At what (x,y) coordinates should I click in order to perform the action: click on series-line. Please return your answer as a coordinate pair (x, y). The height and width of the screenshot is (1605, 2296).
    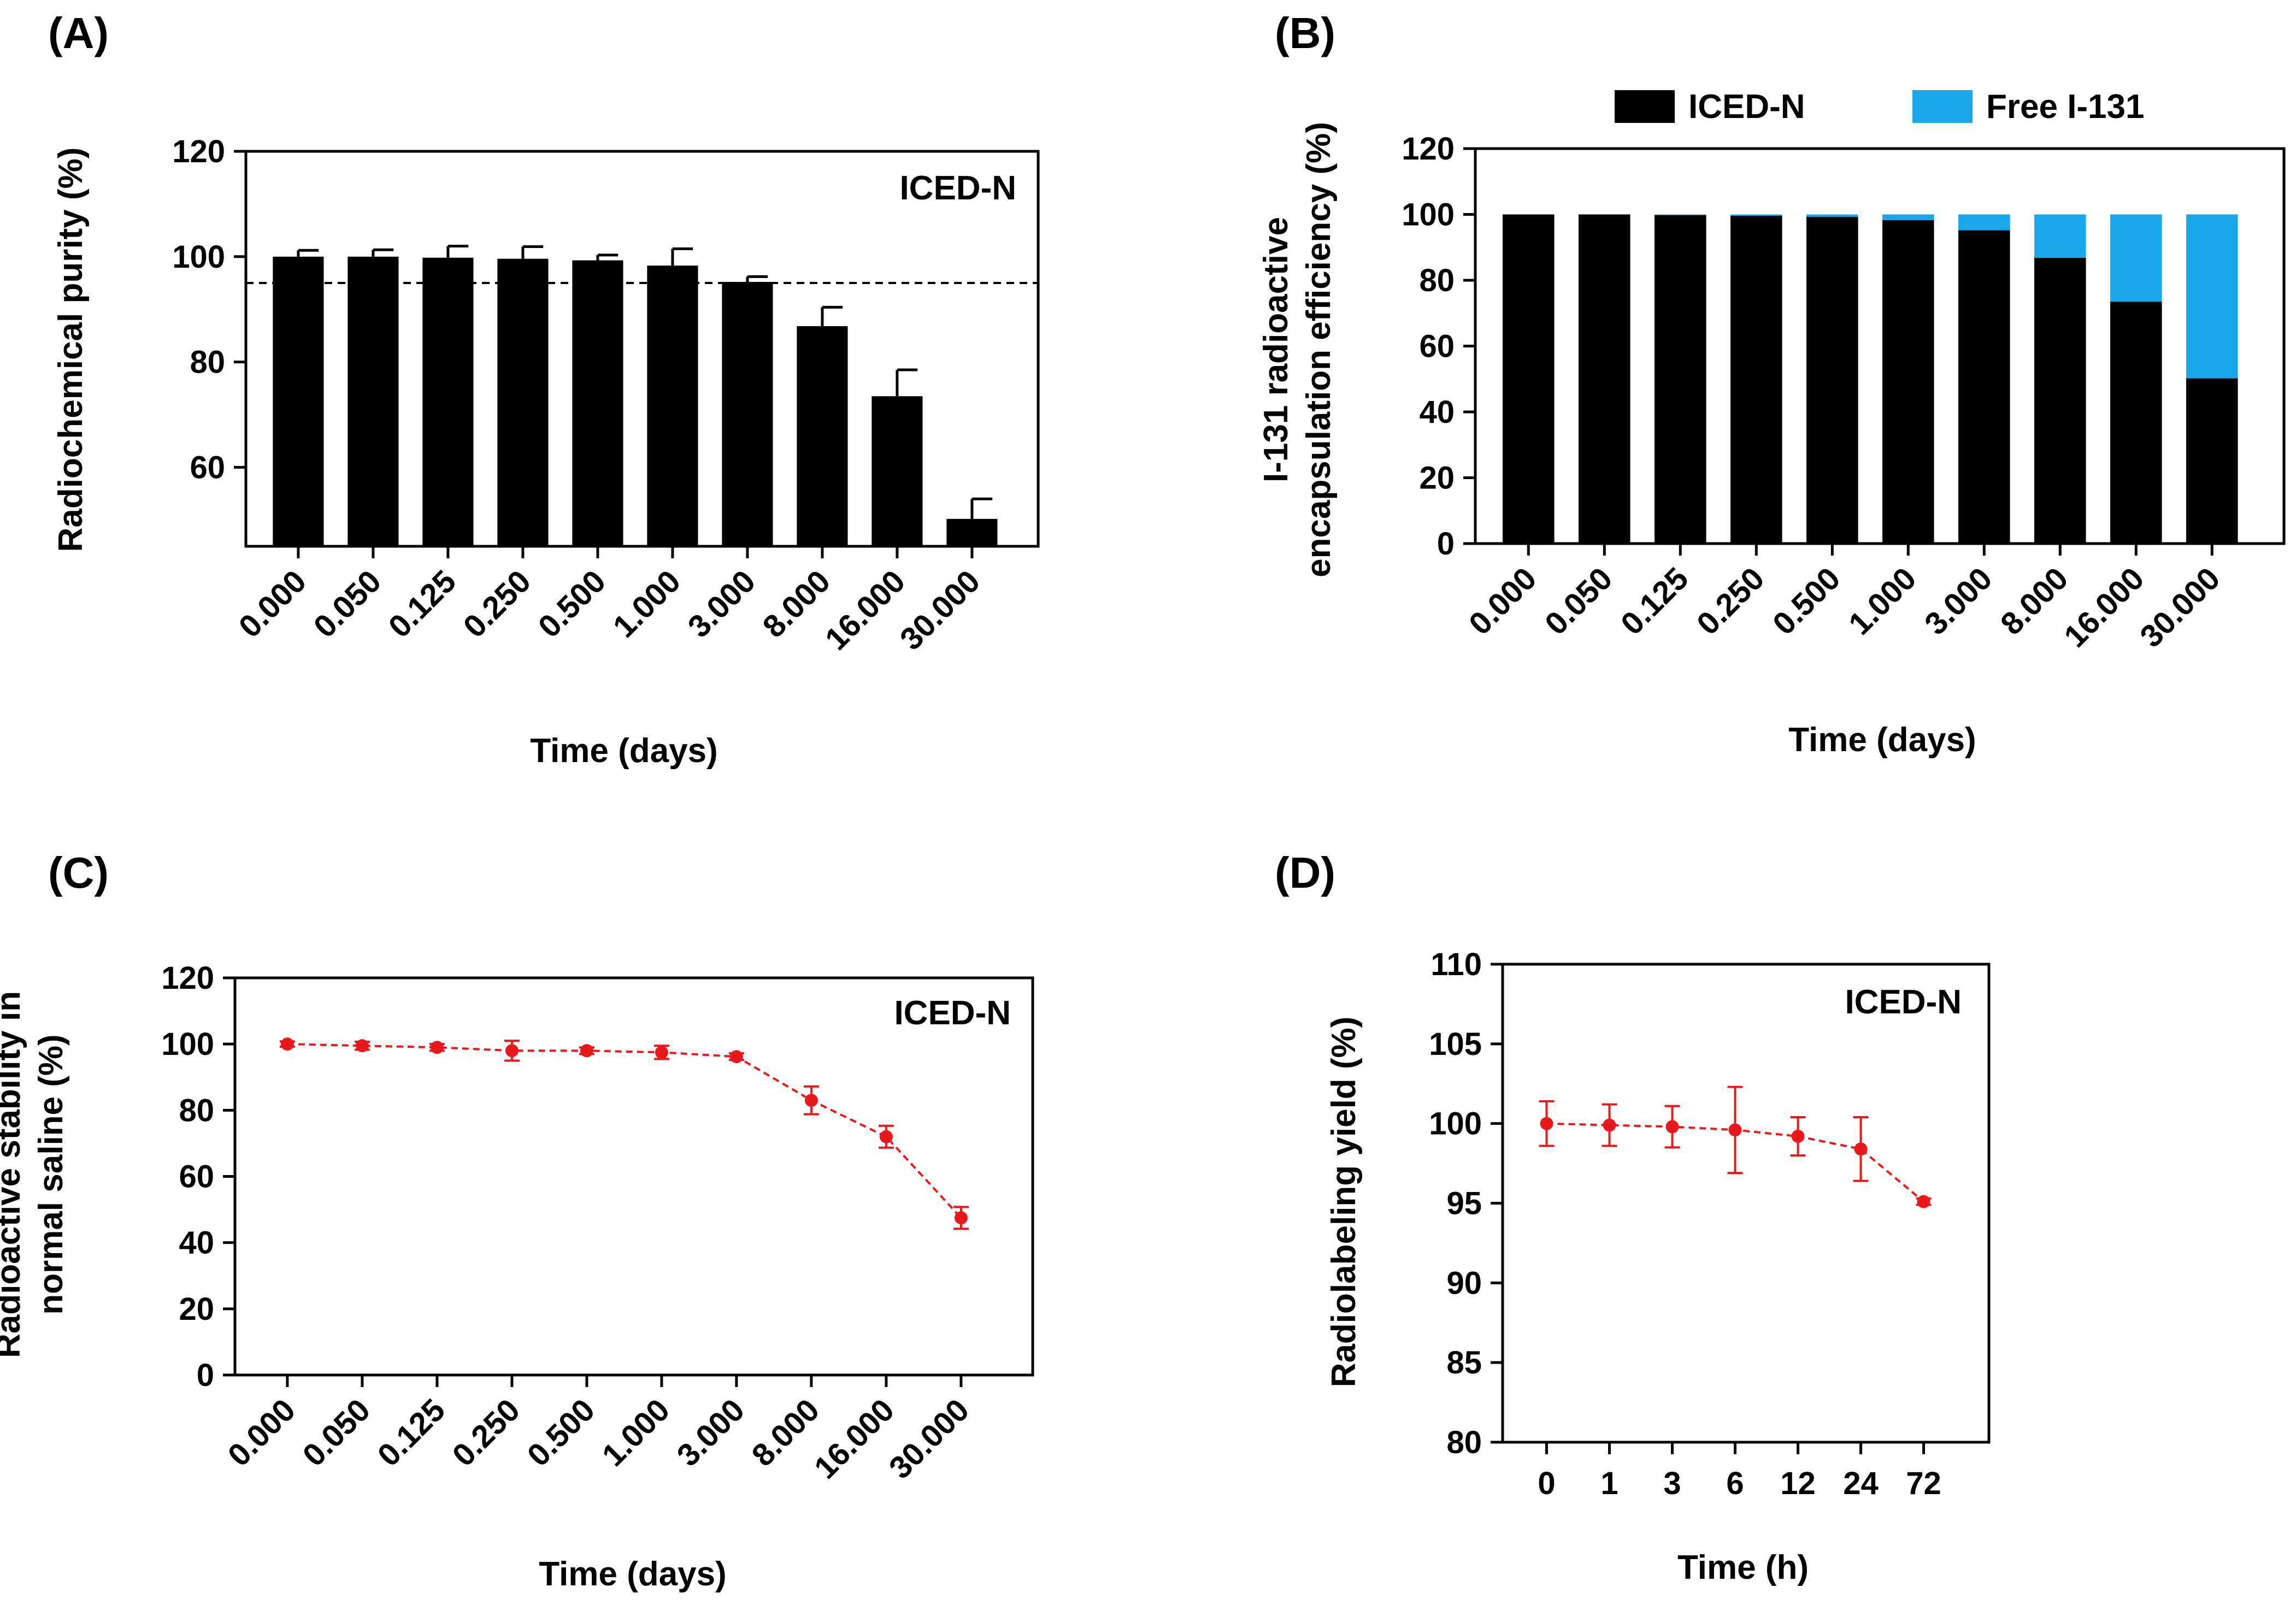
    Looking at the image, I should click on (624, 1131).